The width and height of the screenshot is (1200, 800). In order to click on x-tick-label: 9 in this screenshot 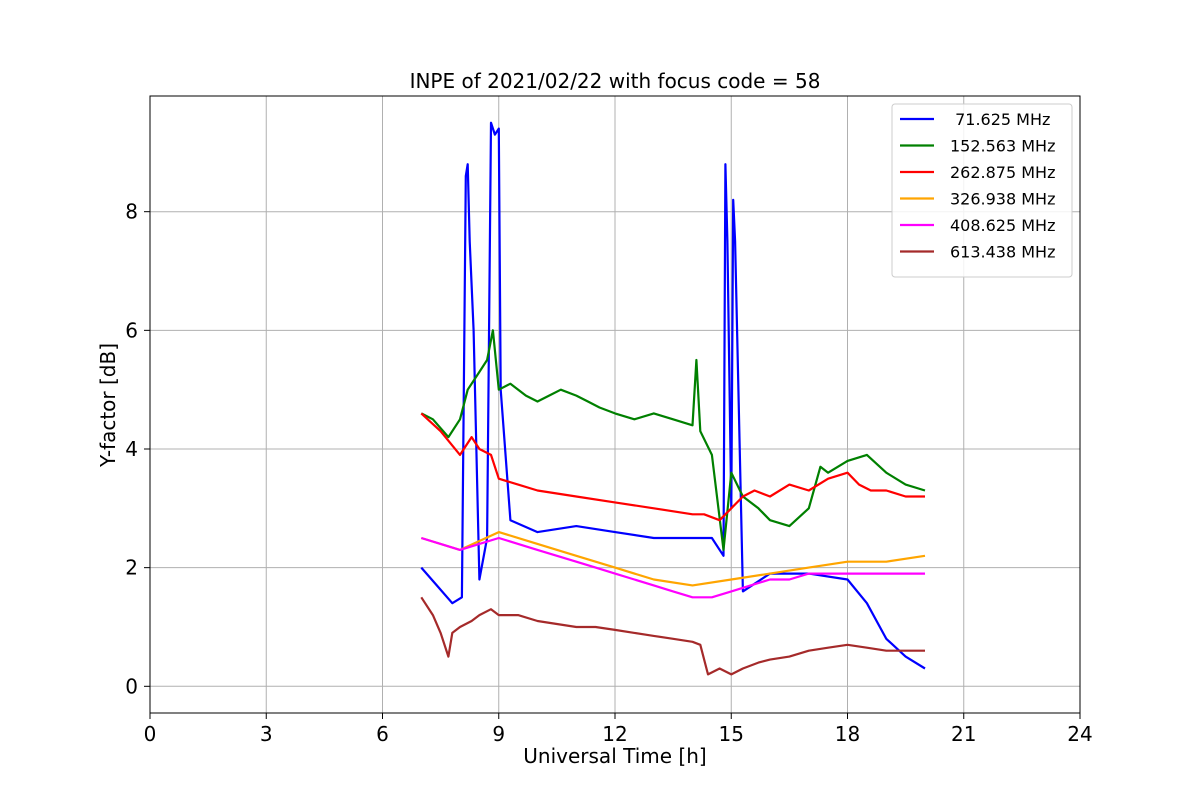, I will do `click(498, 734)`.